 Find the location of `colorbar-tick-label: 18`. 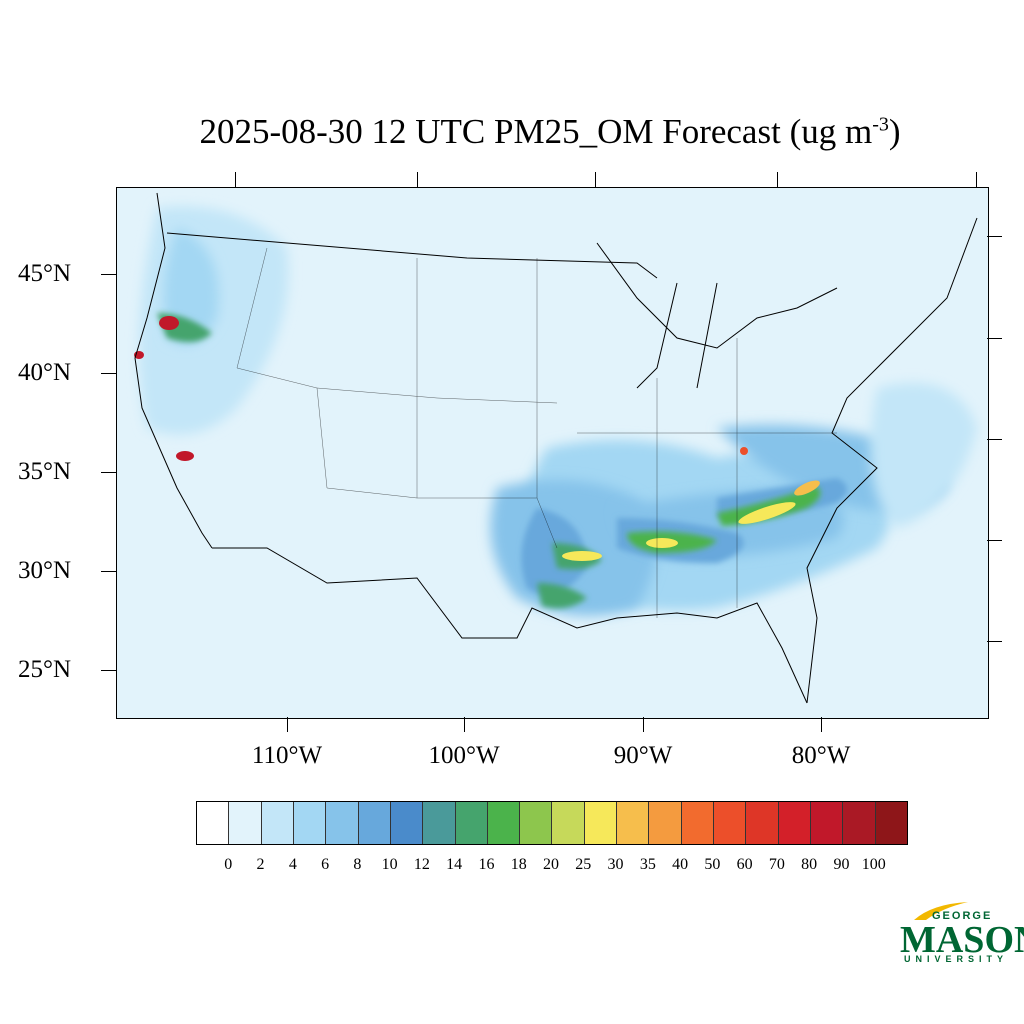

colorbar-tick-label: 18 is located at coordinates (518, 864).